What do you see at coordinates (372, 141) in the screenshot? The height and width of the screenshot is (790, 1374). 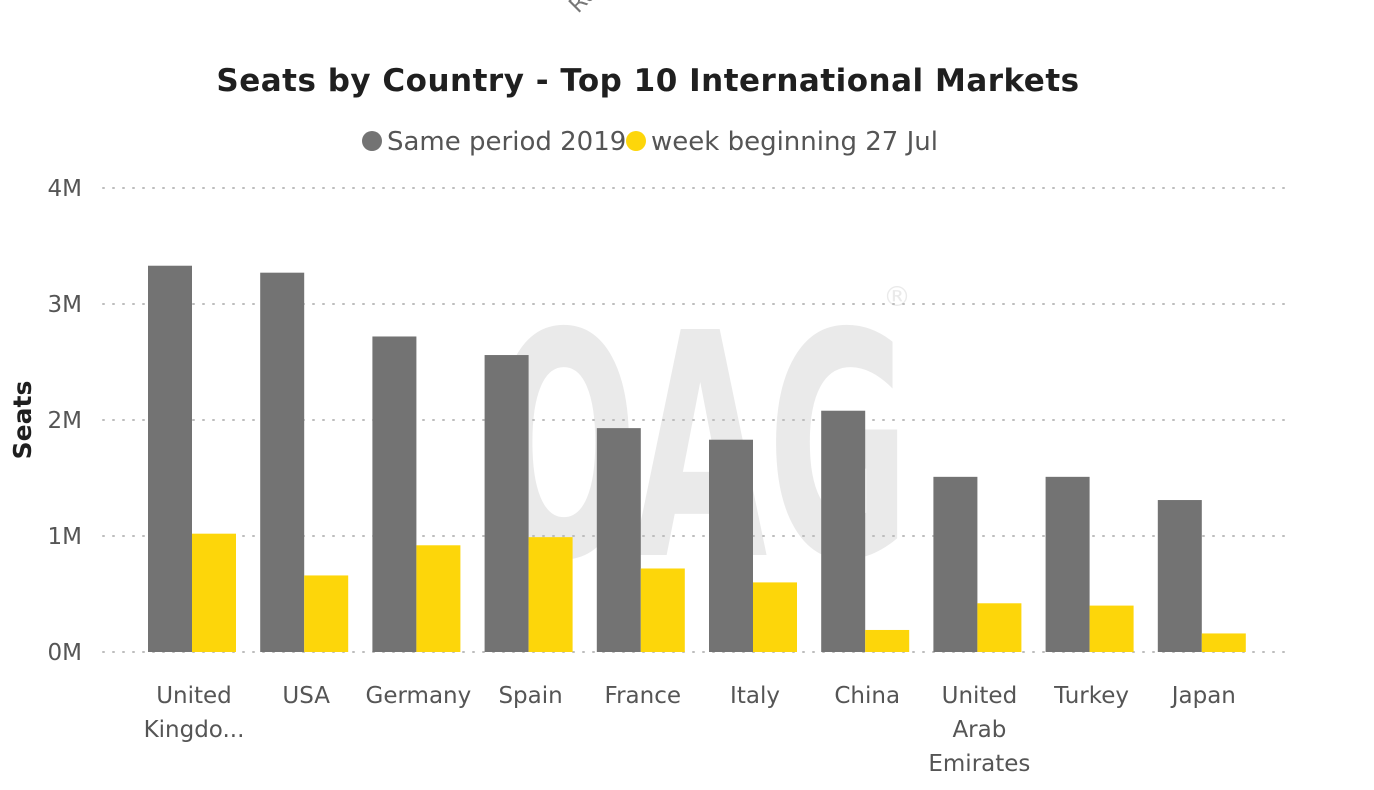 I see `legend-marker-2019` at bounding box center [372, 141].